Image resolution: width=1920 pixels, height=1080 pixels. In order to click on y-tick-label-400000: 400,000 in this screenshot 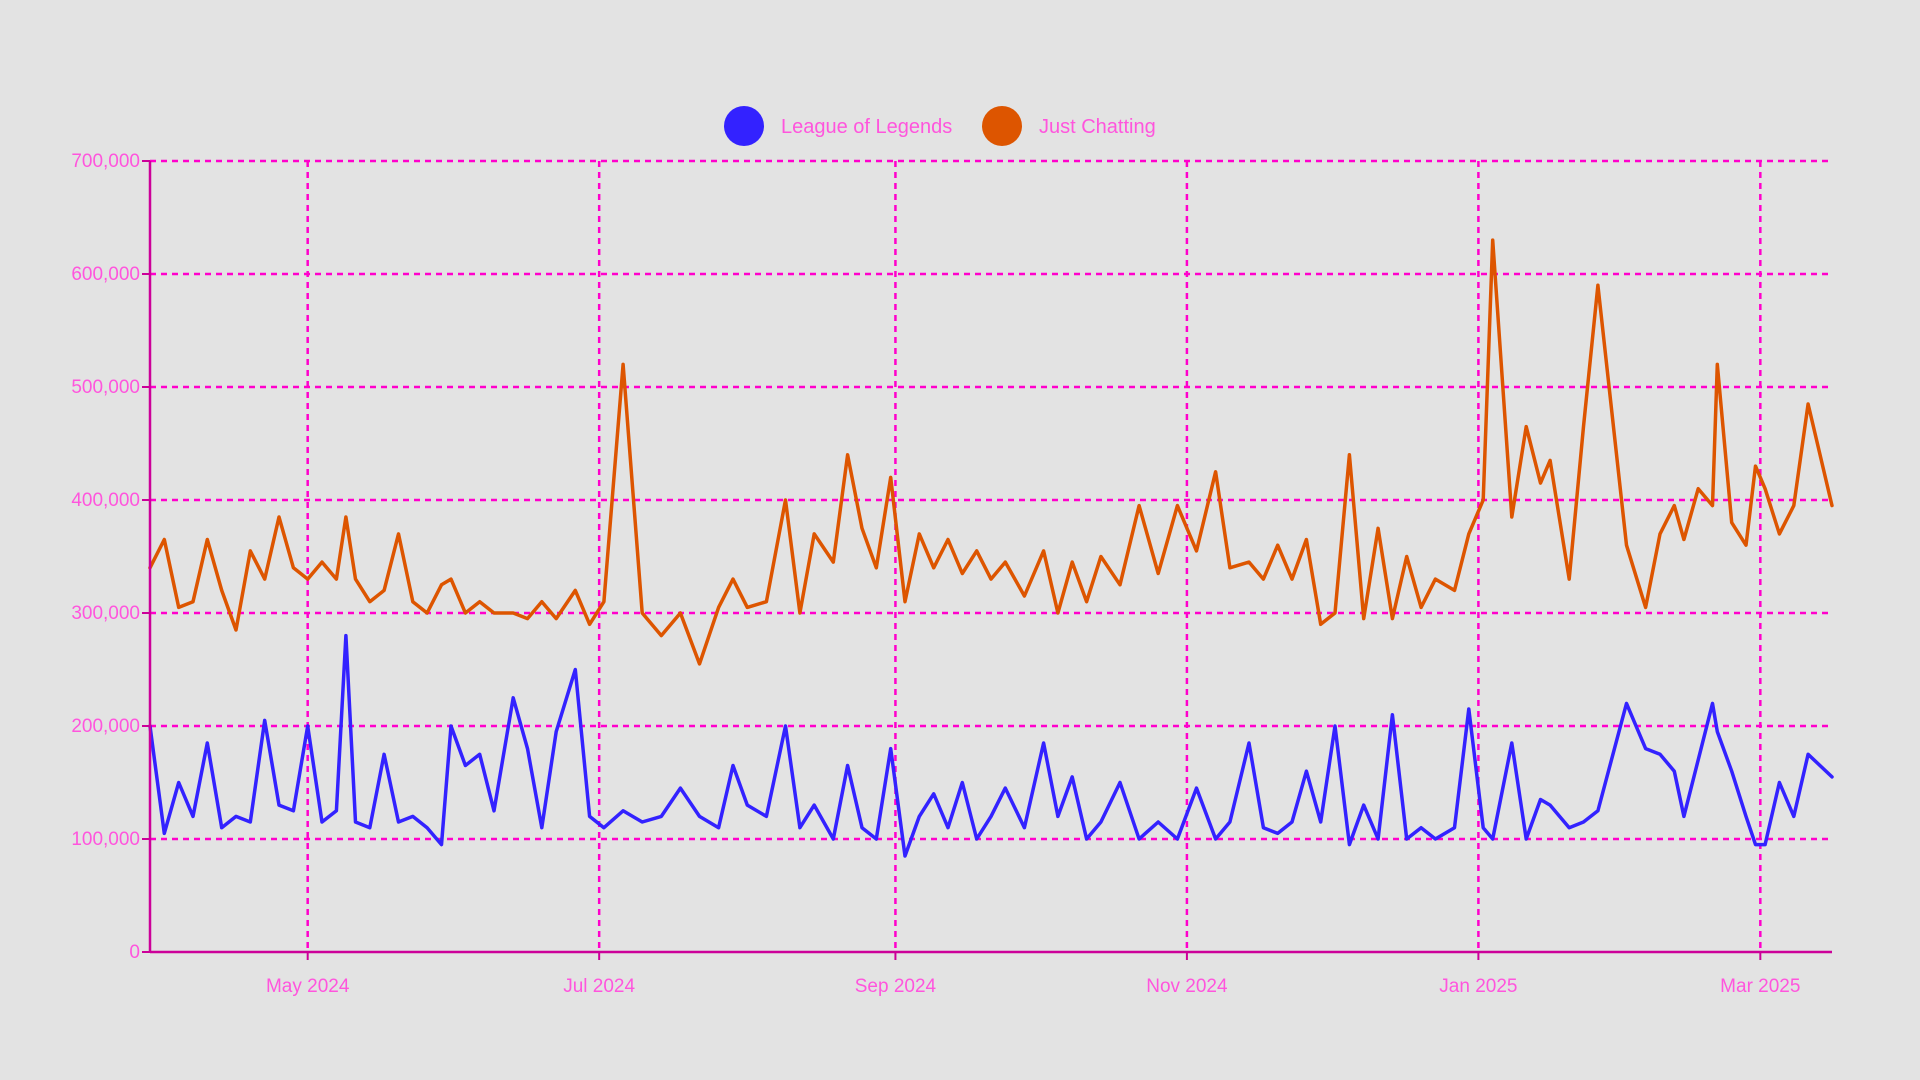, I will do `click(105, 500)`.